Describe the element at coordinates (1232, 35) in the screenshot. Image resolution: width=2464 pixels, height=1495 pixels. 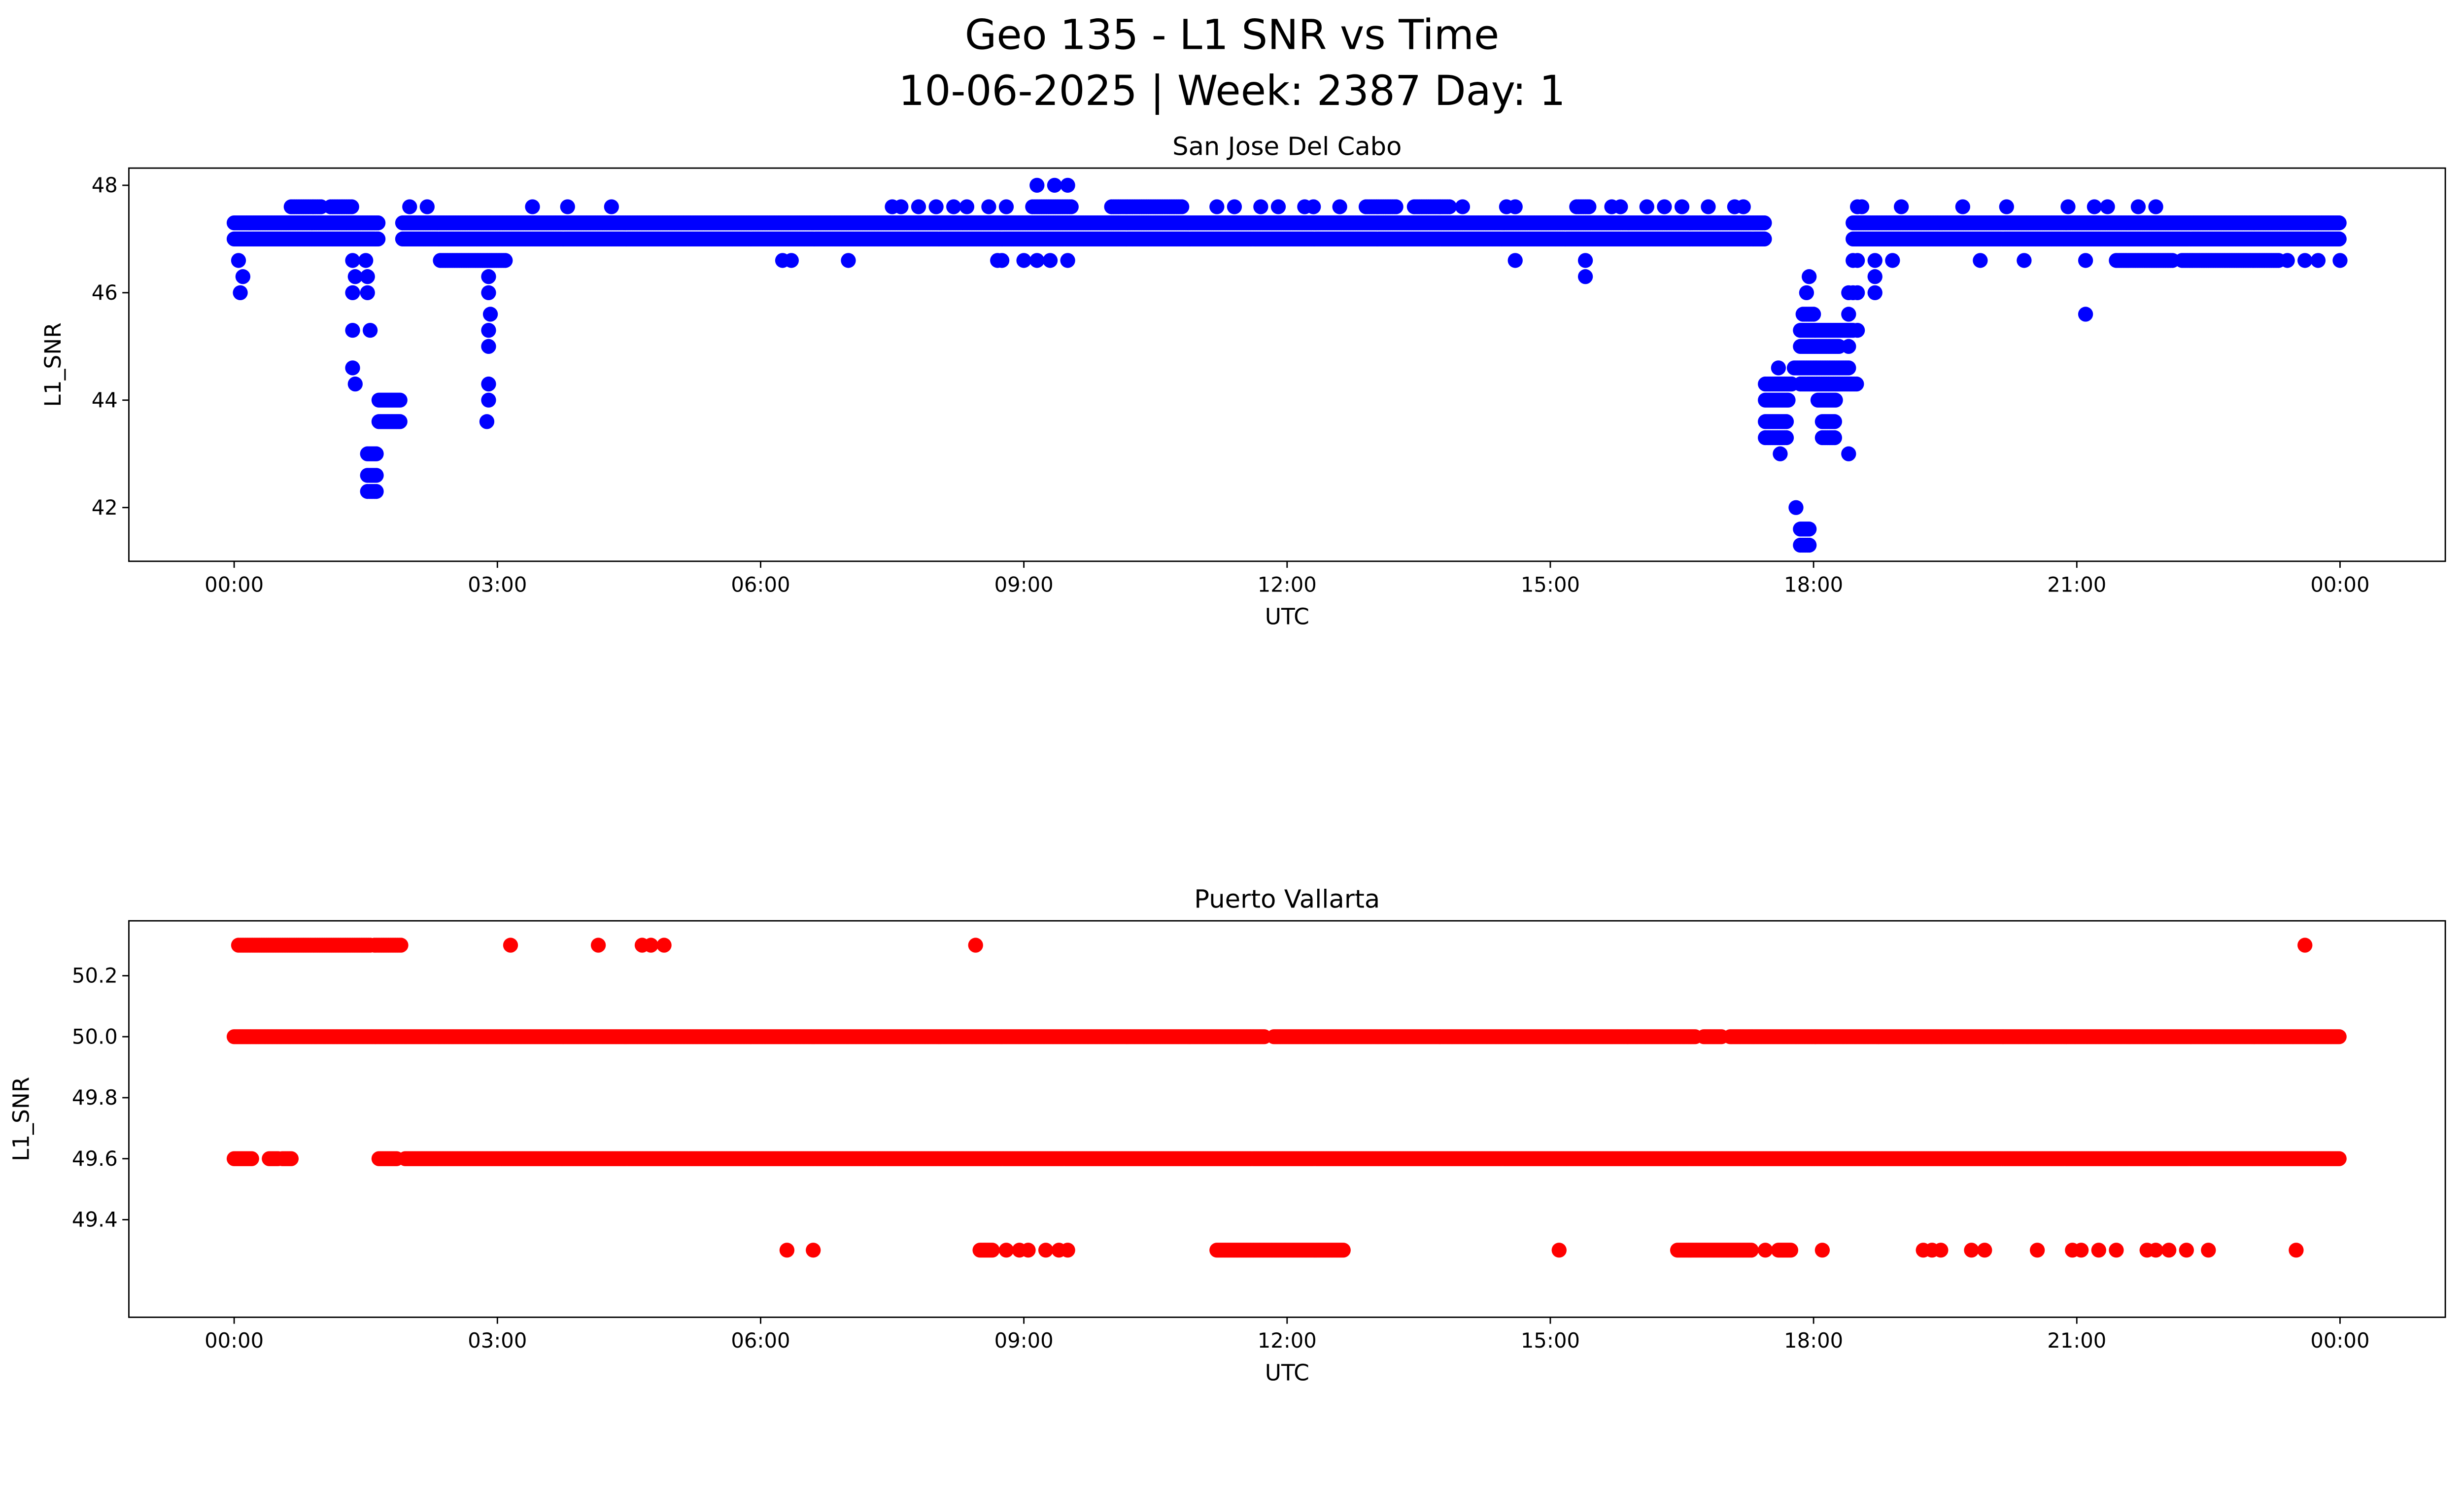
I see `figure-title: Geo 135 - L1 SNR vs Time` at that location.